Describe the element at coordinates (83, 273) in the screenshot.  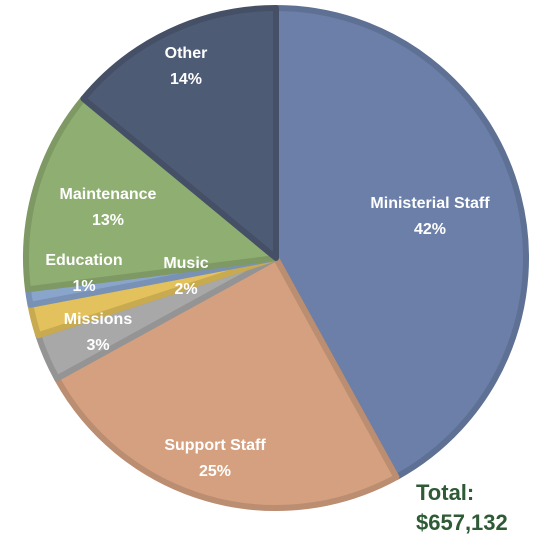
I see `label-education: Education 1%` at that location.